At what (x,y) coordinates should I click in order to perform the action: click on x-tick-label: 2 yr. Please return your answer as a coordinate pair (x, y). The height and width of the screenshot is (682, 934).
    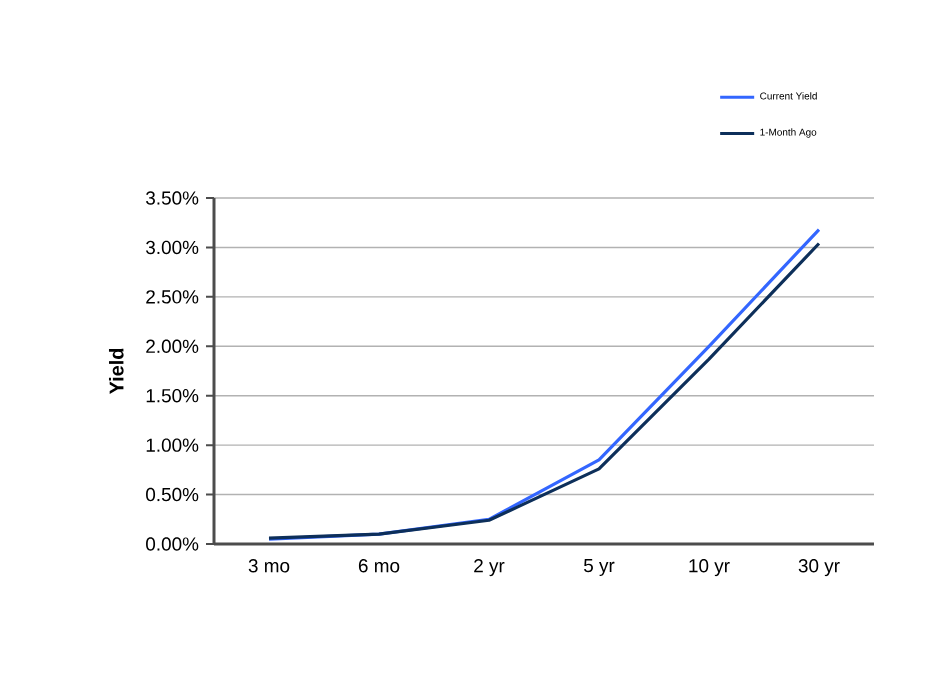
    Looking at the image, I should click on (489, 568).